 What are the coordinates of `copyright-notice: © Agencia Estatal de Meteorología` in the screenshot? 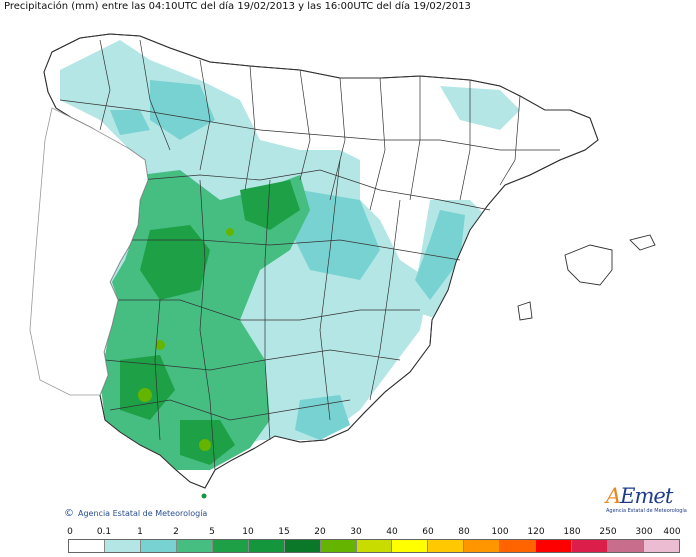 It's located at (136, 513).